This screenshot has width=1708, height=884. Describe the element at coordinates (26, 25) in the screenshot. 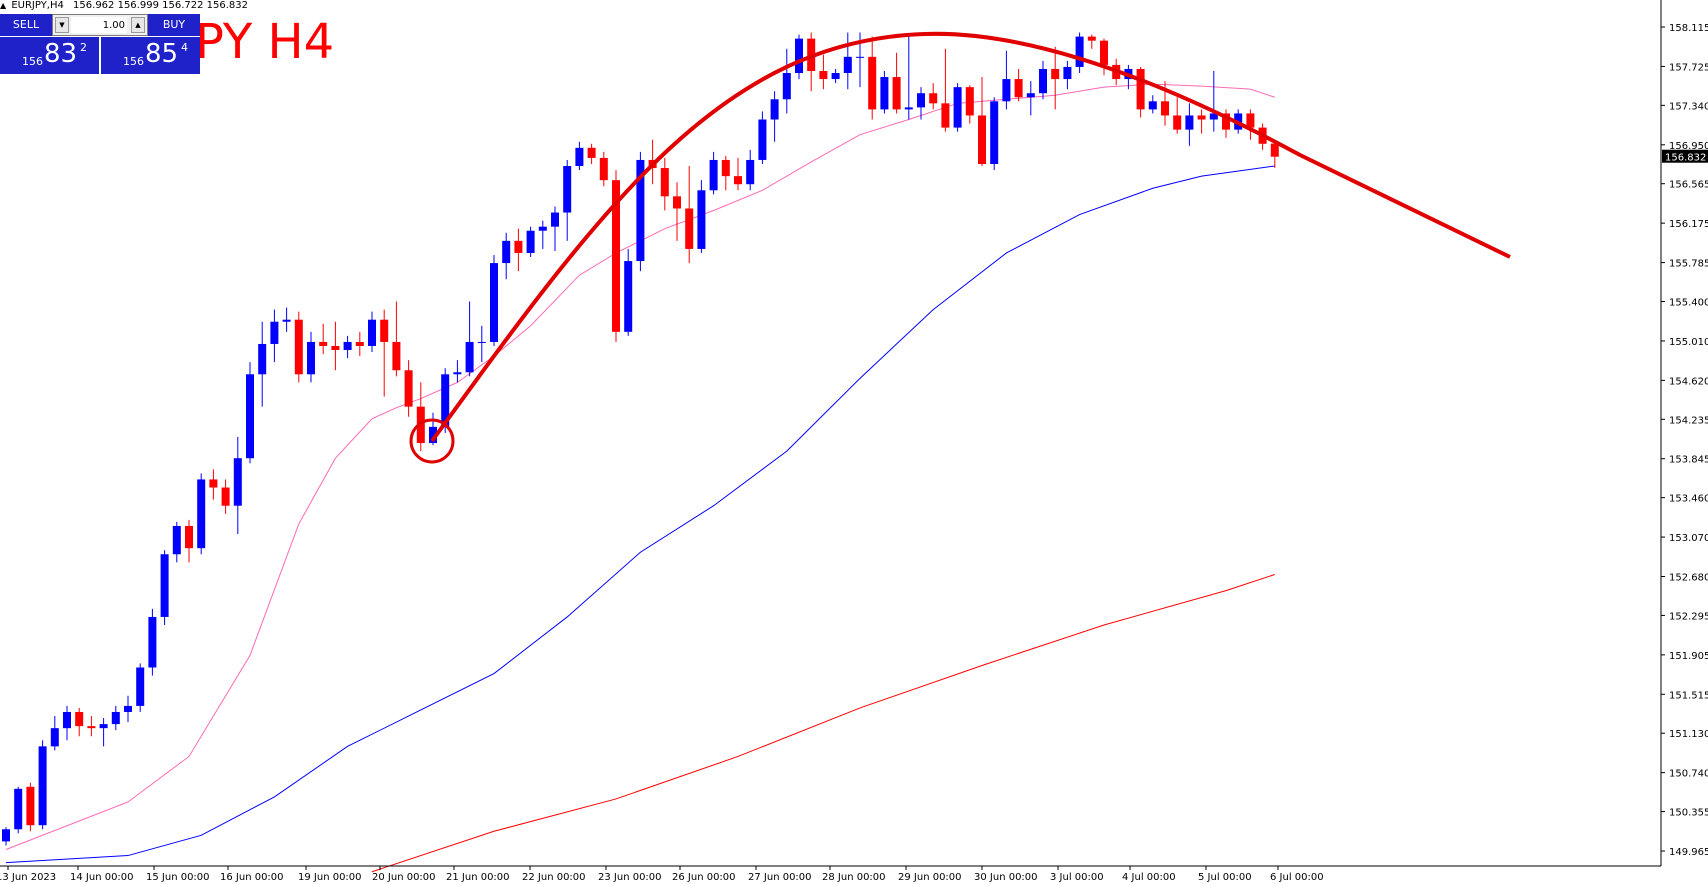

I see `sell-button: SELL` at that location.